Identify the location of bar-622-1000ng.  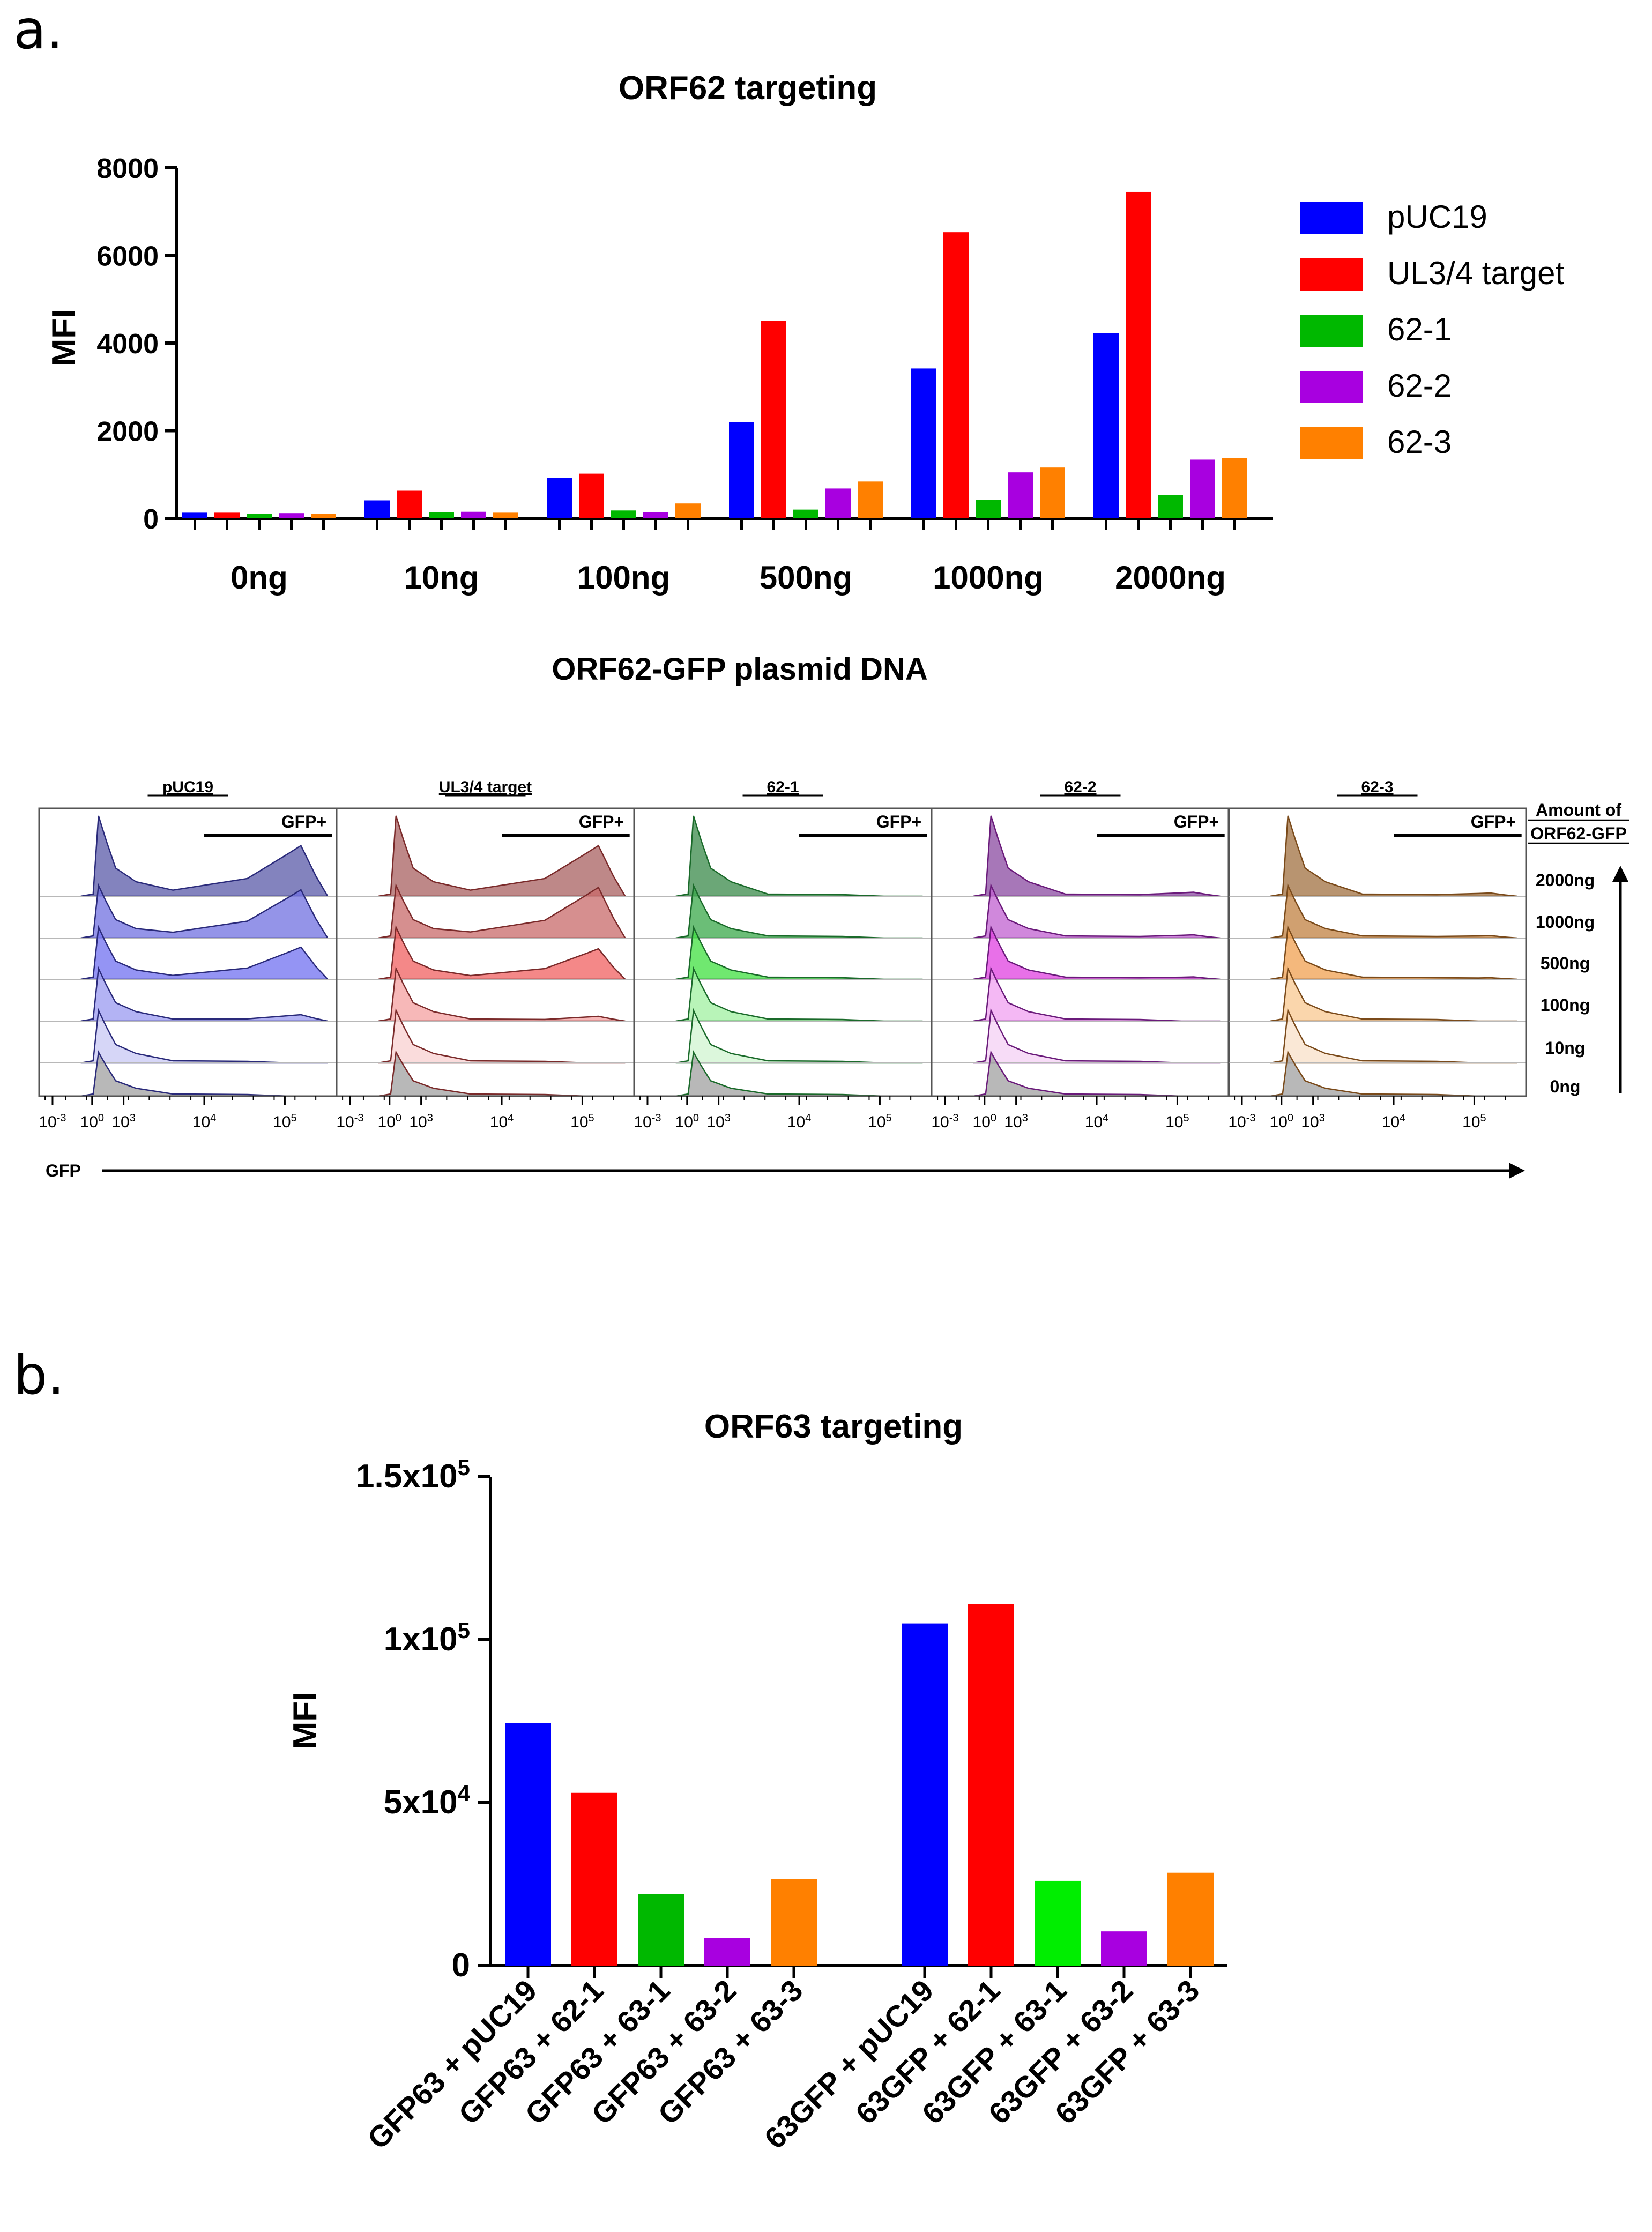
(1020, 495).